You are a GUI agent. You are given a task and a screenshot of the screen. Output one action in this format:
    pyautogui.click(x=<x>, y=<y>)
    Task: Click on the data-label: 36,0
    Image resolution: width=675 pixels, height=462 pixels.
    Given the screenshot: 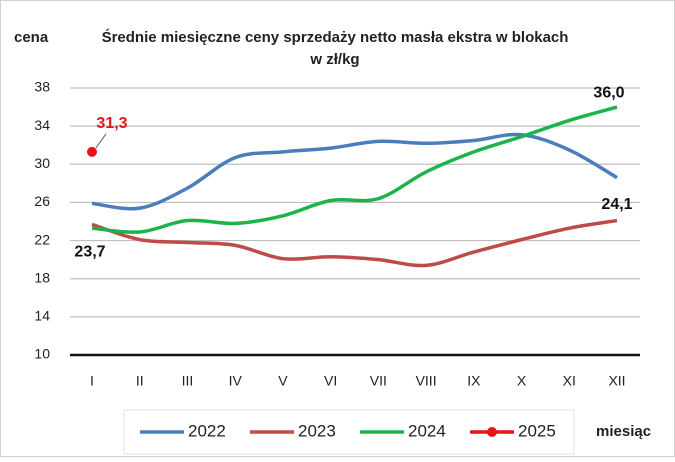 What is the action you would take?
    pyautogui.click(x=608, y=92)
    